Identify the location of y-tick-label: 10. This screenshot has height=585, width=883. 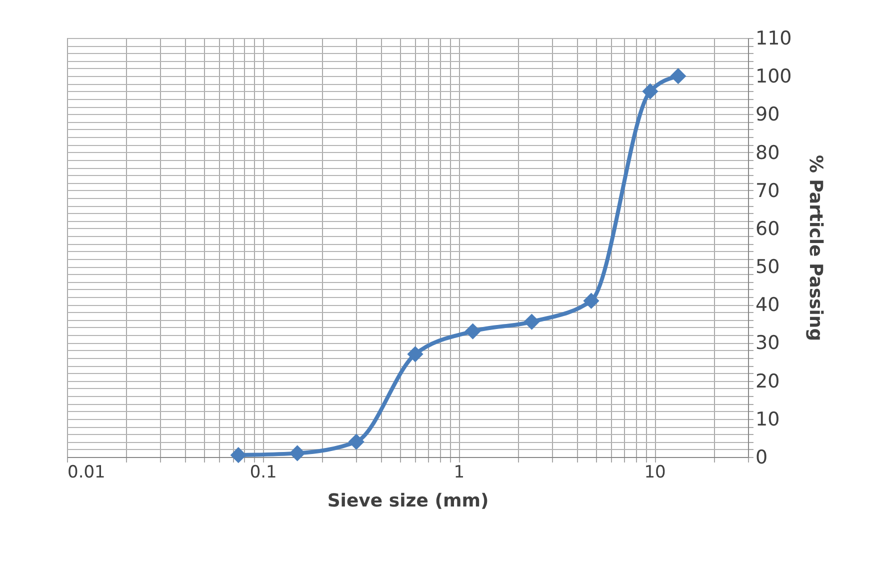
(768, 419).